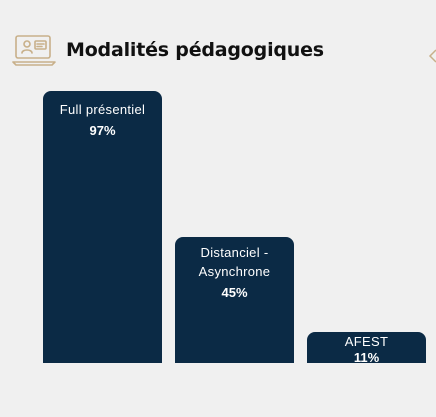 Image resolution: width=436 pixels, height=417 pixels. What do you see at coordinates (366, 341) in the screenshot?
I see `bar-category-label: AFEST` at bounding box center [366, 341].